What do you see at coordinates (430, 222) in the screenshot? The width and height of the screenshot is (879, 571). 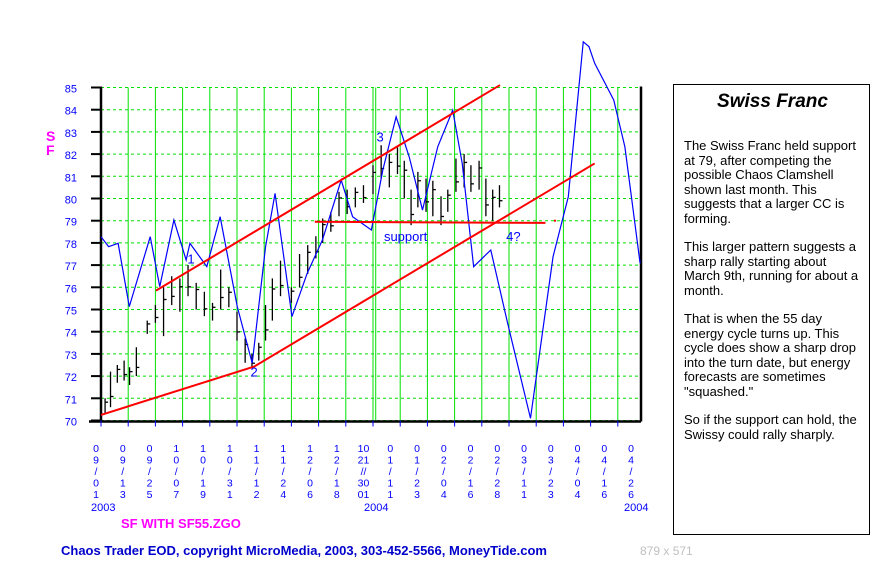 I see `support-line` at bounding box center [430, 222].